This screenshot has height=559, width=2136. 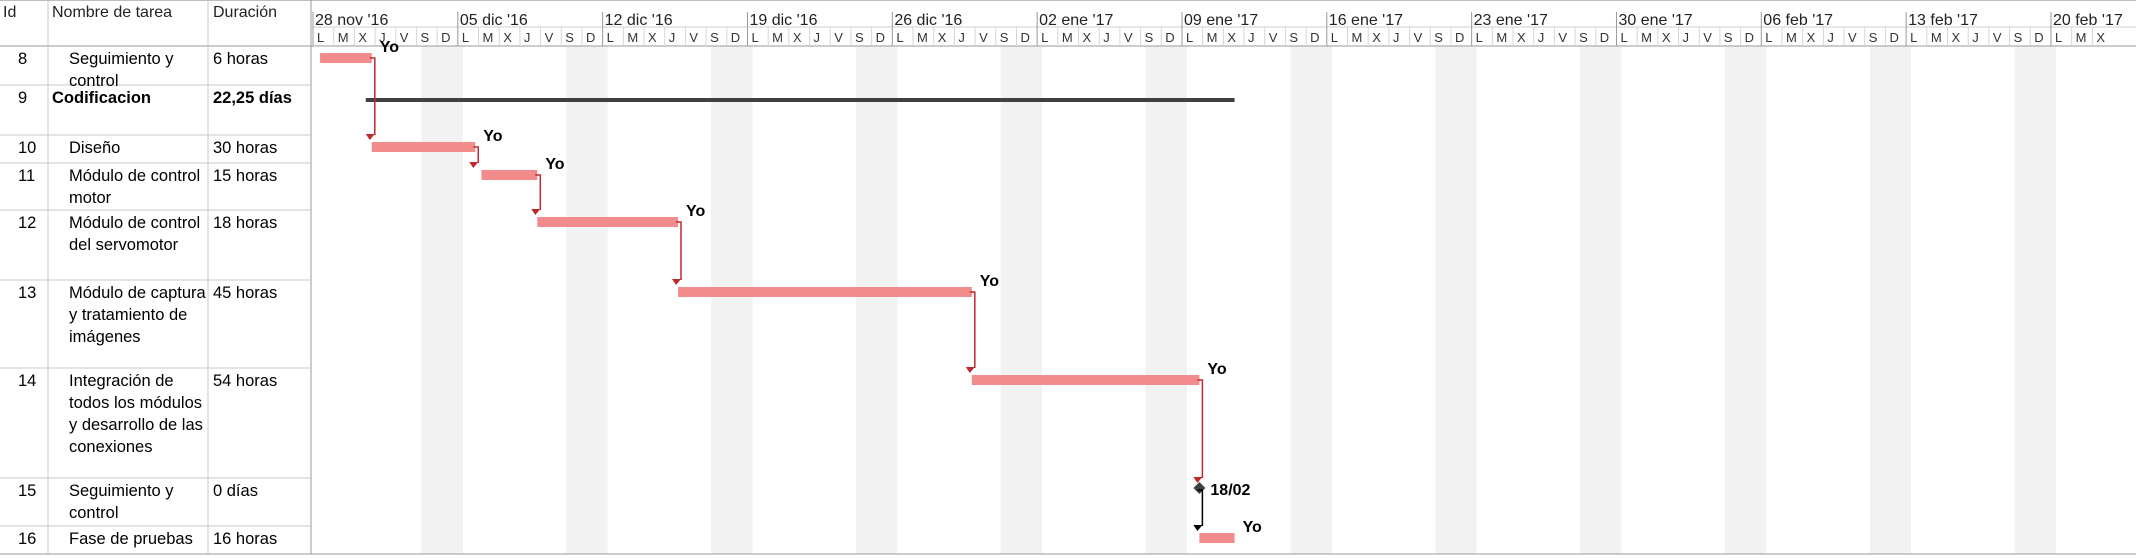 What do you see at coordinates (147, 187) in the screenshot?
I see `task-row: 11 Módulo de control motor 15 horas` at bounding box center [147, 187].